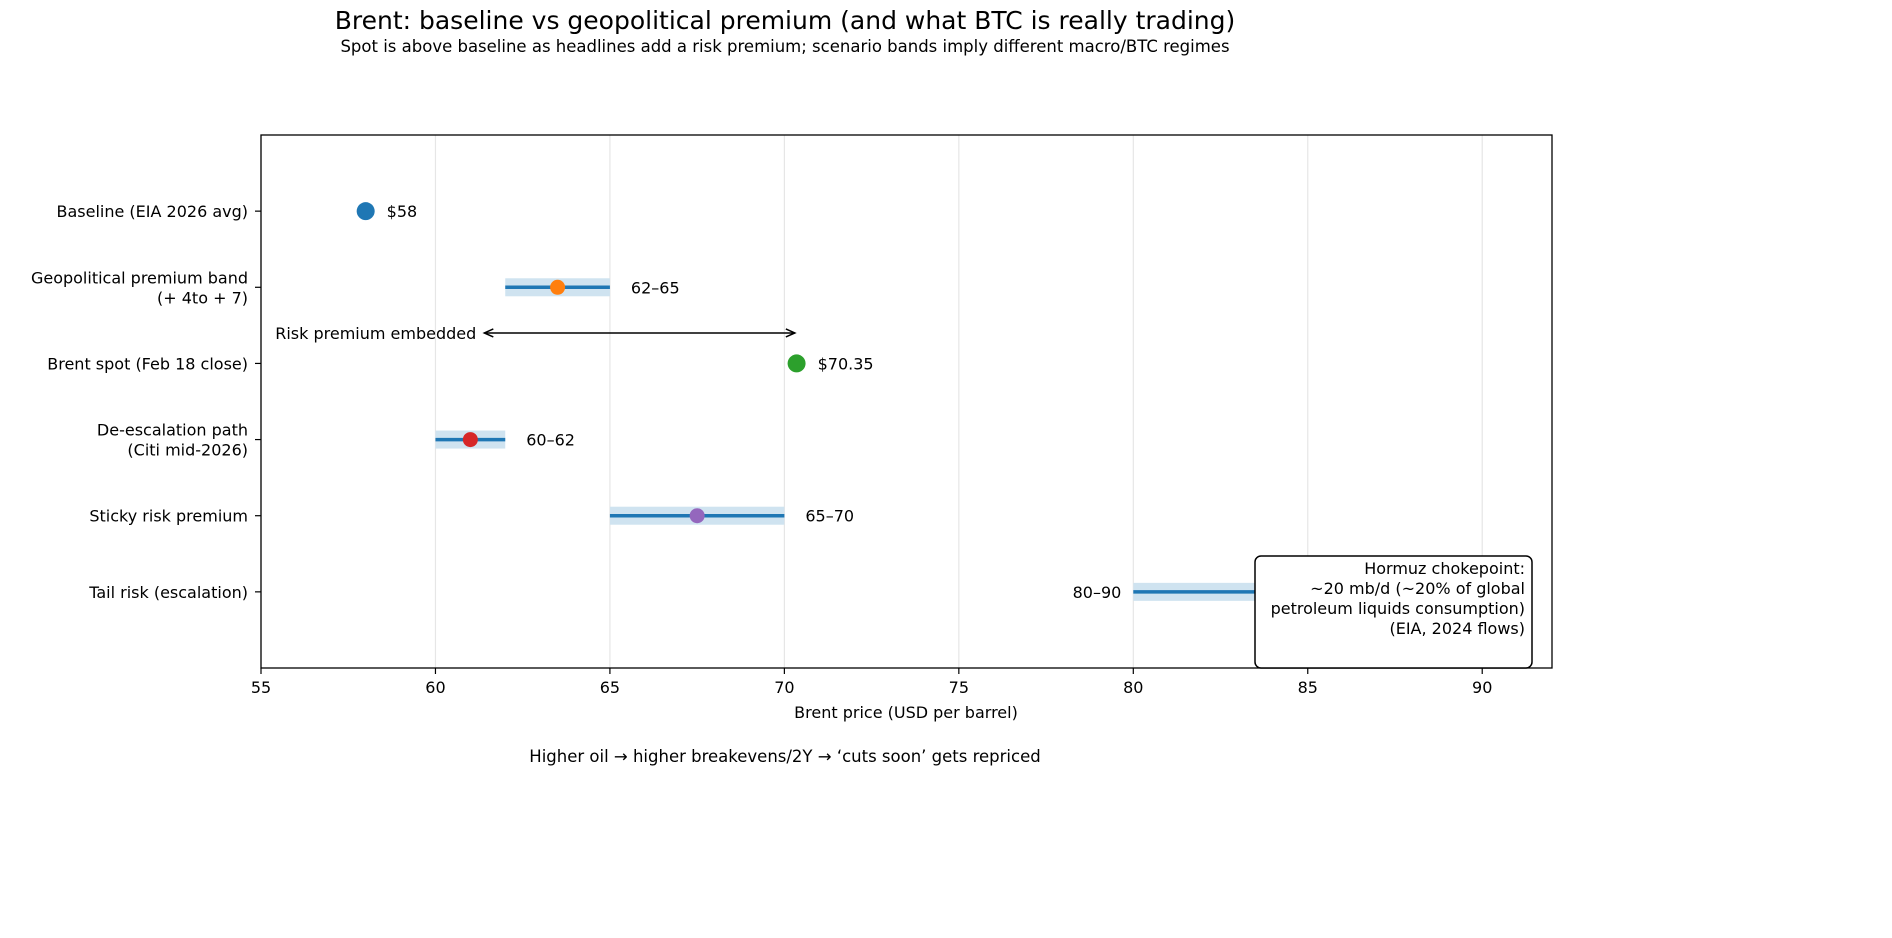  What do you see at coordinates (1097, 592) in the screenshot?
I see `value-label: 80–90` at bounding box center [1097, 592].